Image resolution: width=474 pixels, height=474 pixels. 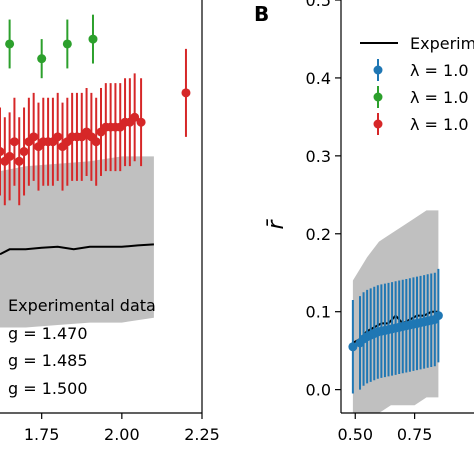 What do you see at coordinates (378, 124) in the screenshot?
I see `legend-marker-red` at bounding box center [378, 124].